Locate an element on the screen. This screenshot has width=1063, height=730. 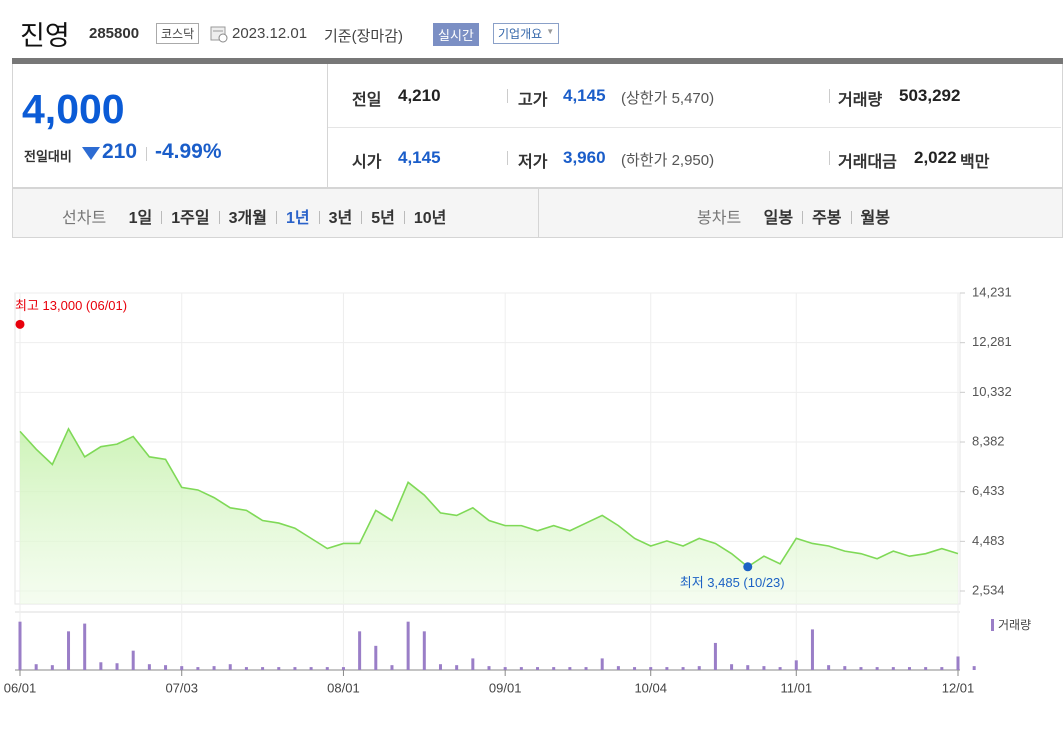
stat-value: 2,022 is located at coordinates (935, 157).